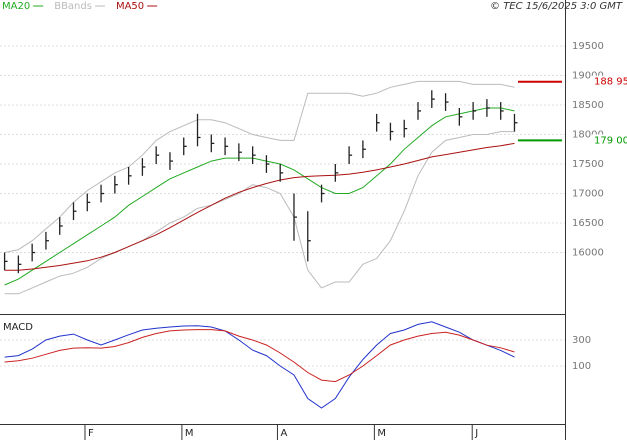 The width and height of the screenshot is (627, 440). I want to click on marker-label: 188 95, so click(610, 82).